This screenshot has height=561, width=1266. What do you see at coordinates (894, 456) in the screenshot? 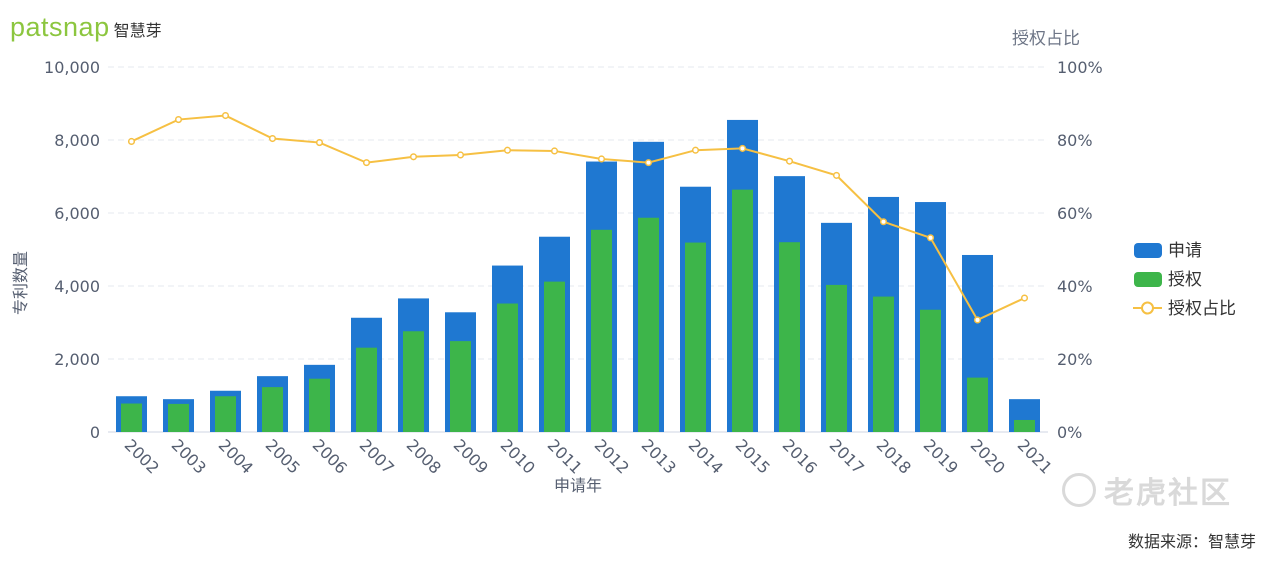
I see `x-tick-label: 2018` at bounding box center [894, 456].